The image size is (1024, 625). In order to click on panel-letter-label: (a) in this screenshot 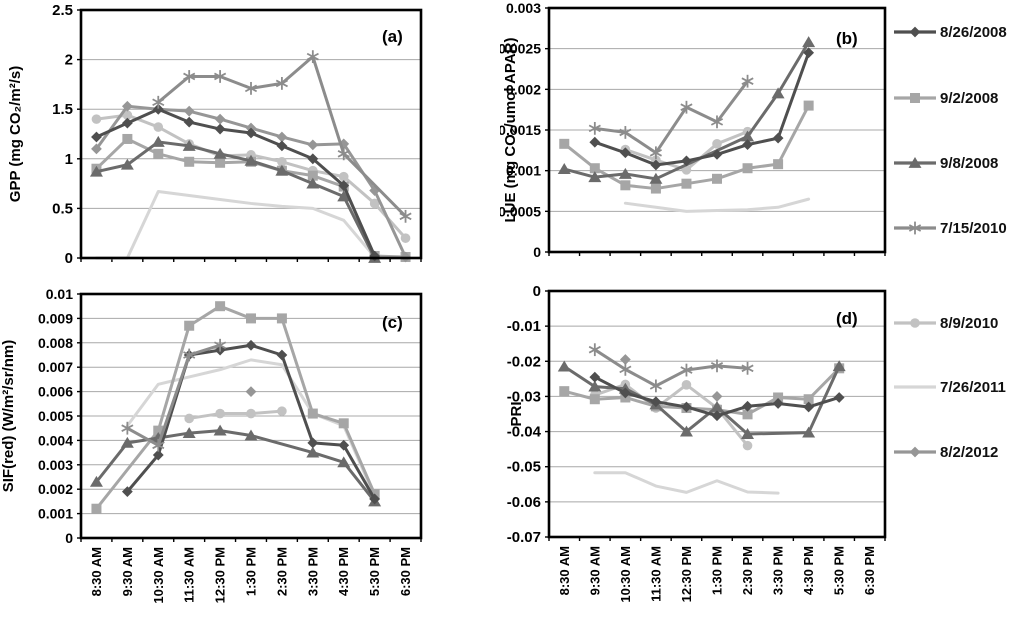, I will do `click(392, 36)`.